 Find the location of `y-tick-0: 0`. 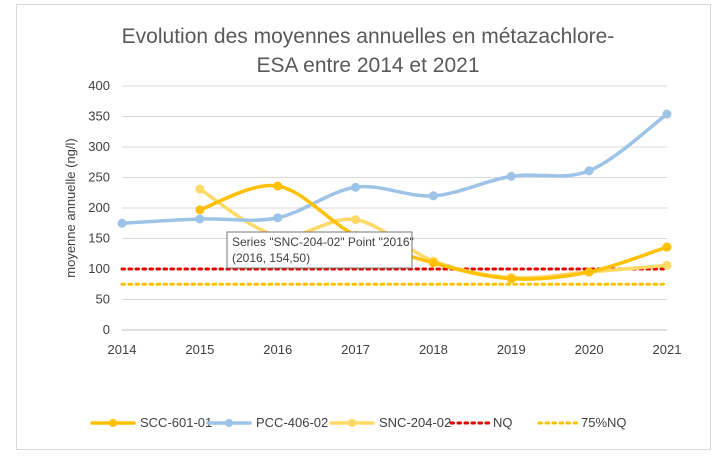

y-tick-0: 0 is located at coordinates (106, 329).